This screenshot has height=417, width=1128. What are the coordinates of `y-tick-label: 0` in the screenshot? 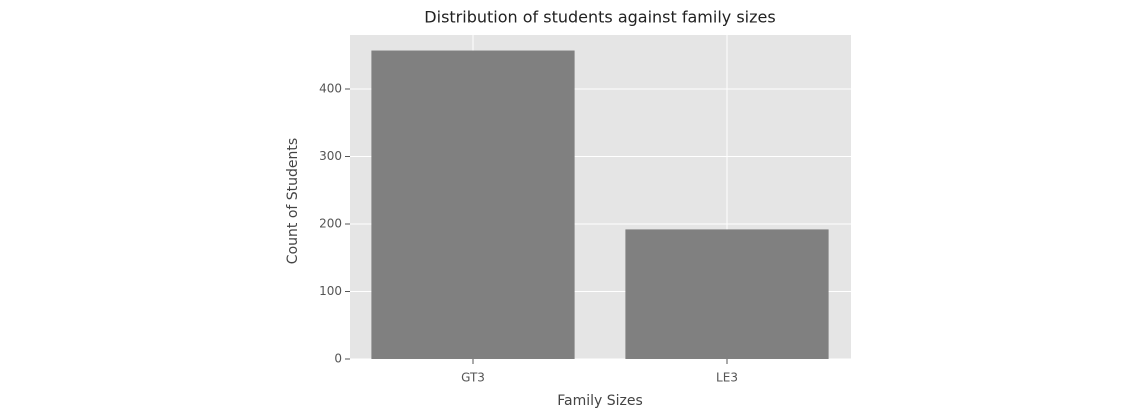 It's located at (338, 359).